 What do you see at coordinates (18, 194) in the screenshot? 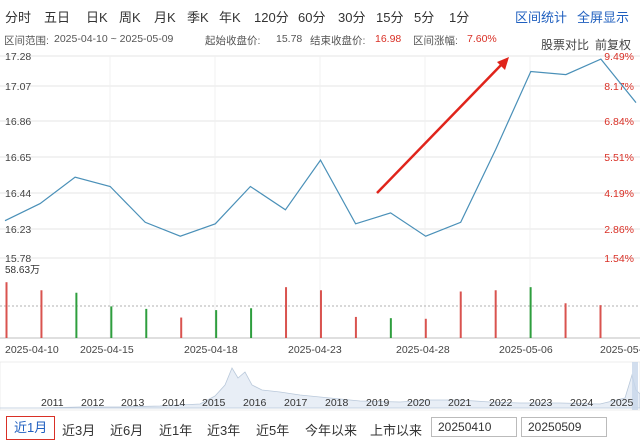
I see `y-tick-label-left: 16.44` at bounding box center [18, 194].